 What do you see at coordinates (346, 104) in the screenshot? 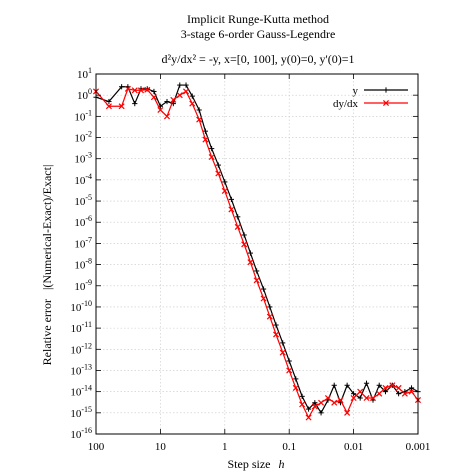
I see `legend-label: dy/dx` at bounding box center [346, 104].